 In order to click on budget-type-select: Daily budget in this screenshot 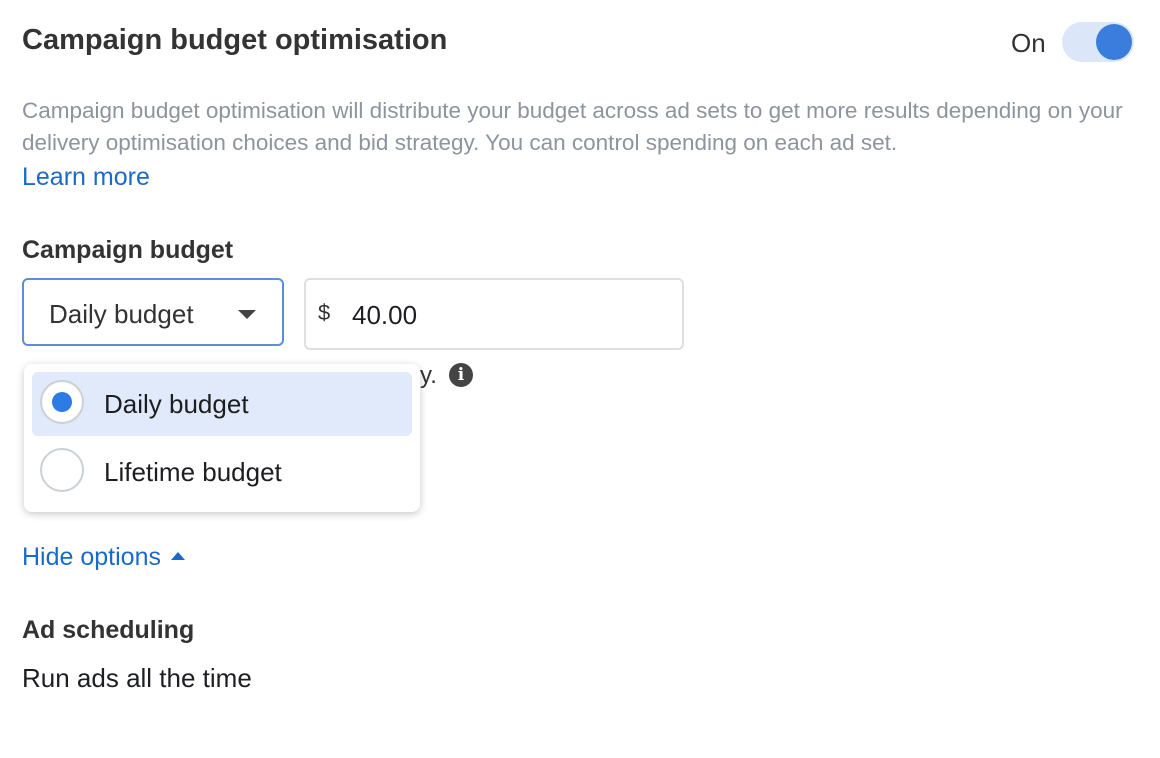, I will do `click(153, 312)`.